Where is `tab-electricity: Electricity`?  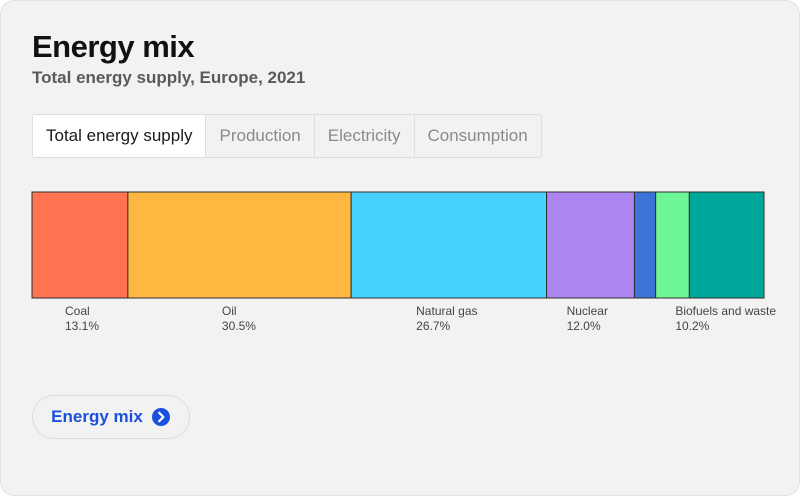 tab-electricity: Electricity is located at coordinates (363, 136).